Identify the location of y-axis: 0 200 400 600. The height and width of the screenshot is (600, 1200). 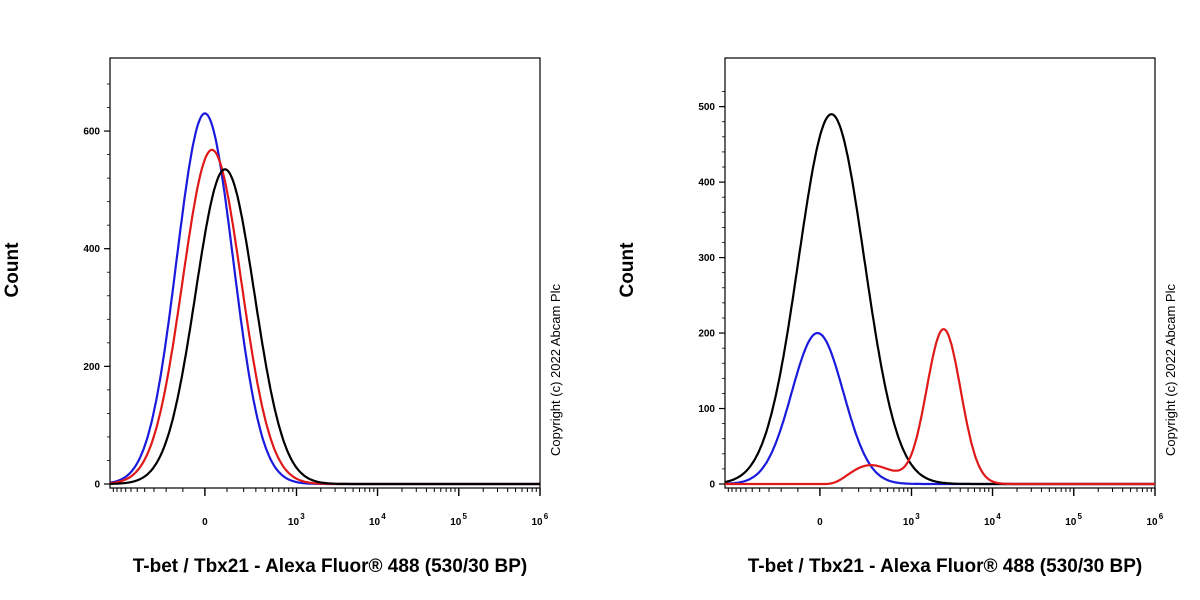
(96, 287).